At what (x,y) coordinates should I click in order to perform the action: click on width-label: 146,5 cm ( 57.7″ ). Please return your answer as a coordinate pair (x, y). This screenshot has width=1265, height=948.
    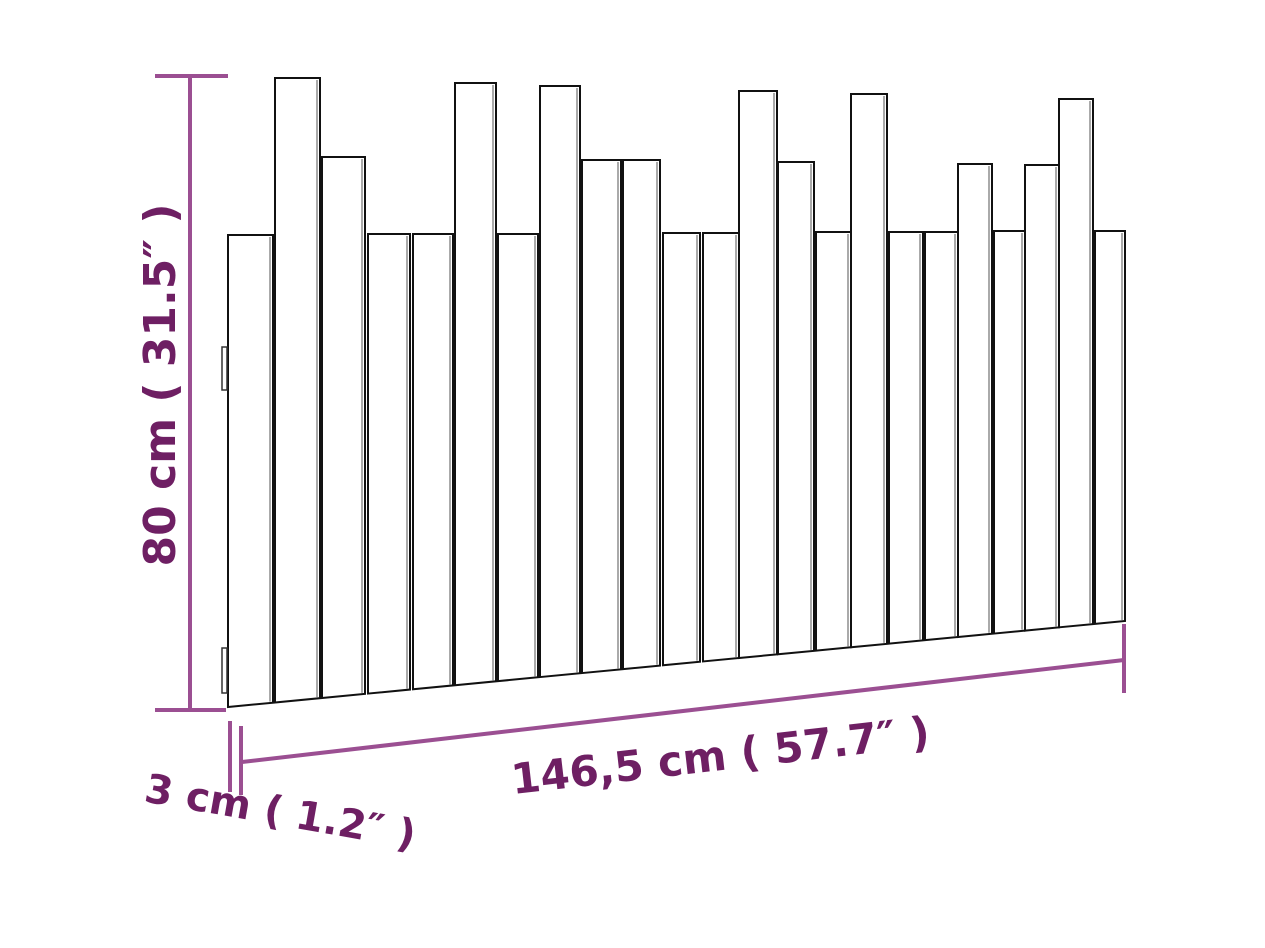
    Looking at the image, I should click on (721, 755).